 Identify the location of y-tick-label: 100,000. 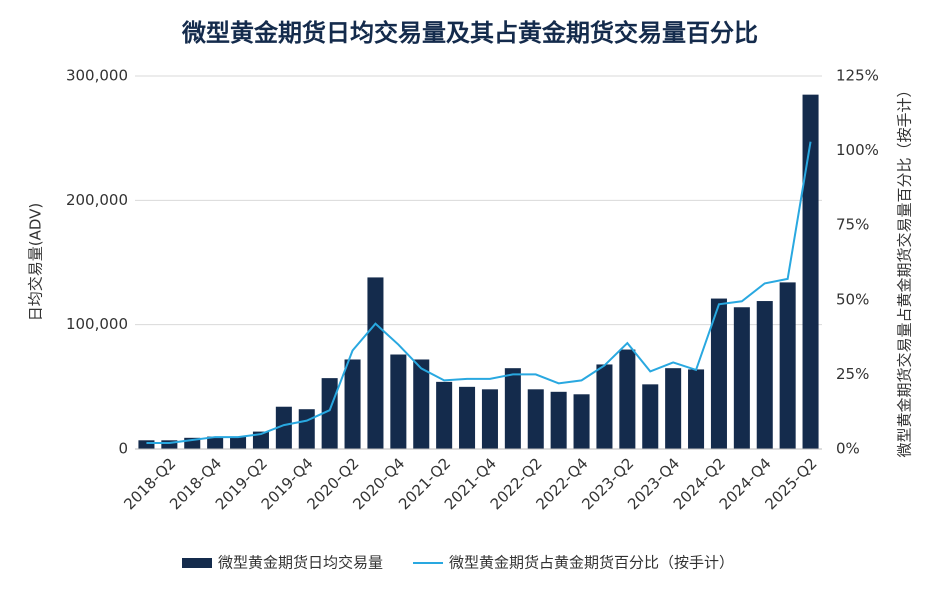
(97, 324).